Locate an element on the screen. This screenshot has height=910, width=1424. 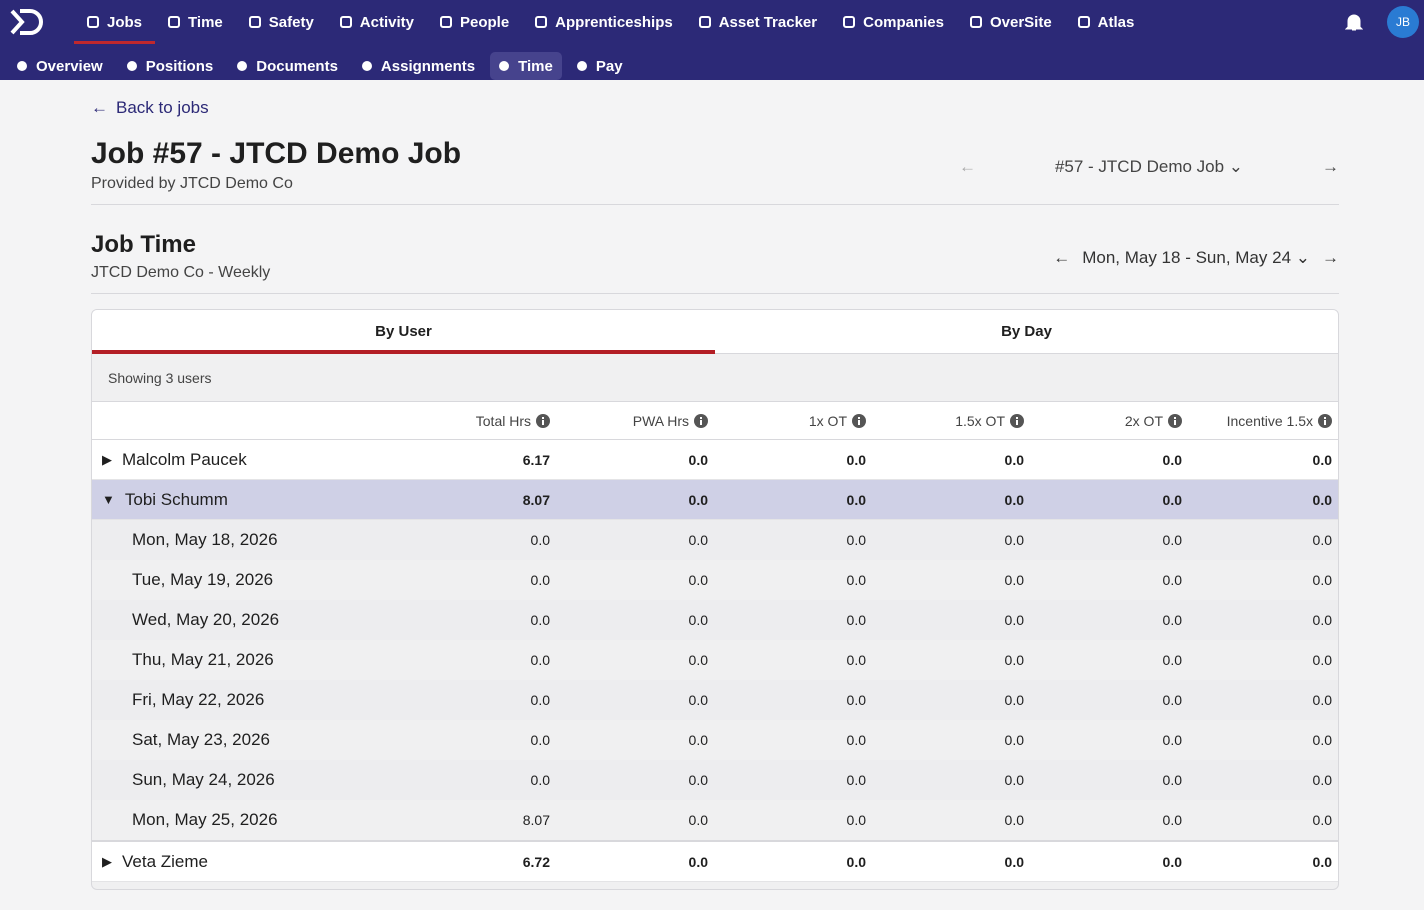
nav-item: Activity is located at coordinates (377, 22).